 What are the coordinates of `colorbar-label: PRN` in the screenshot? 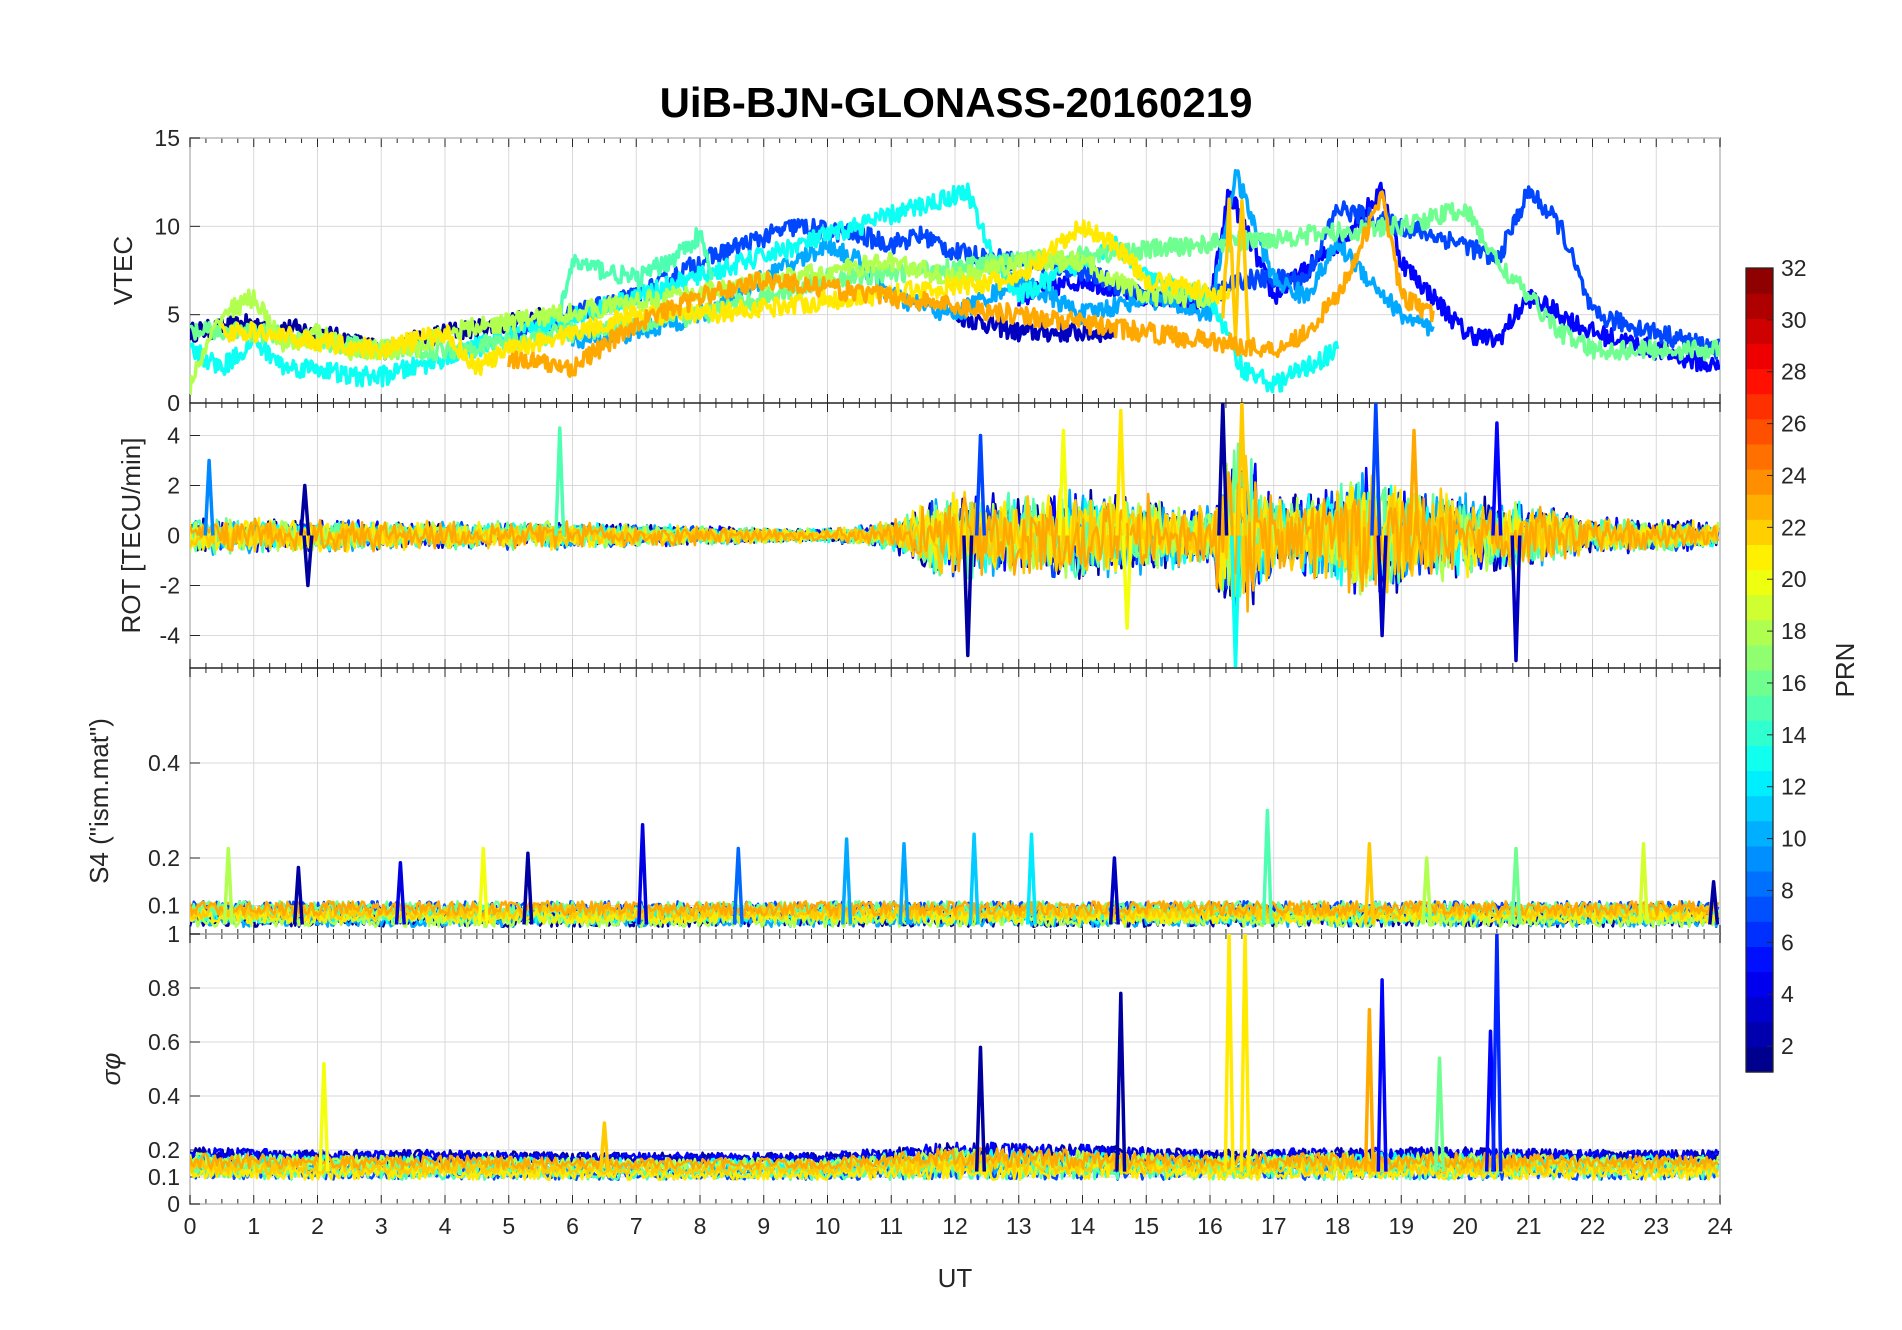 It's located at (1845, 670).